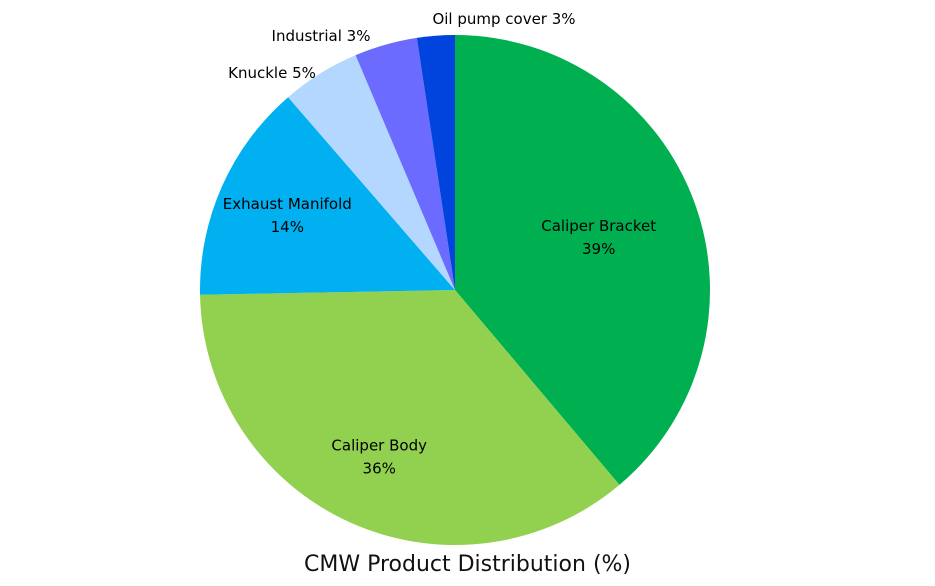 This screenshot has width=935, height=586. What do you see at coordinates (467, 564) in the screenshot?
I see `chart-title: CMW Product Distribution (%)` at bounding box center [467, 564].